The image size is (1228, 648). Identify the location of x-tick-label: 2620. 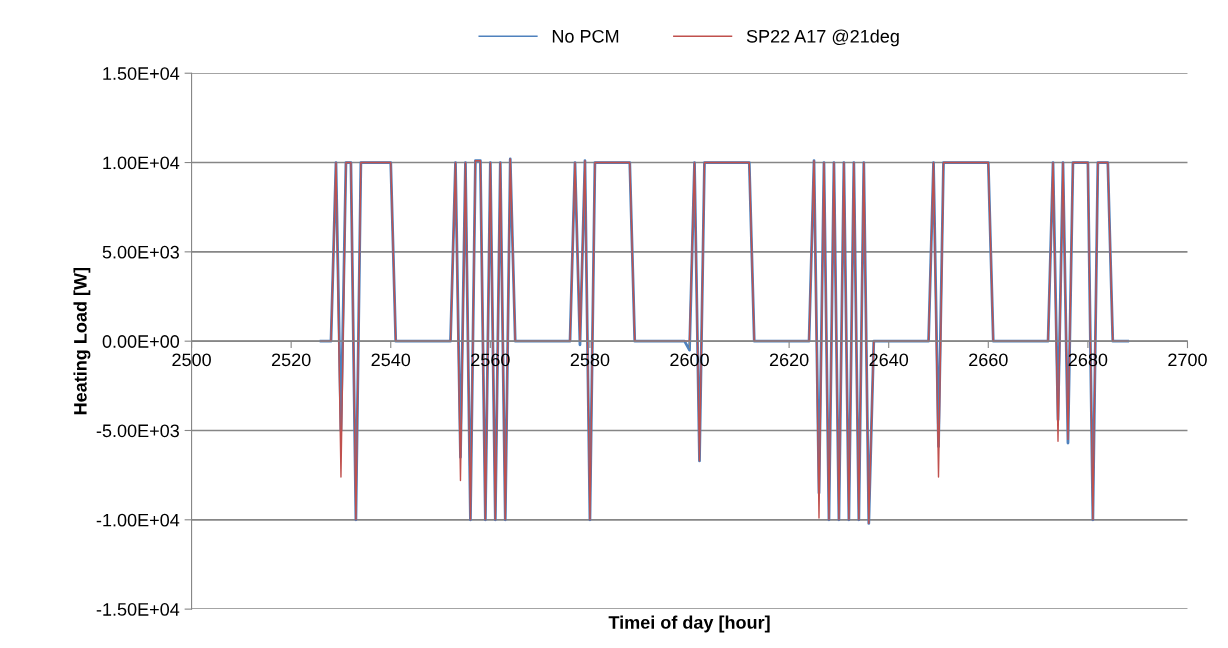
(789, 360).